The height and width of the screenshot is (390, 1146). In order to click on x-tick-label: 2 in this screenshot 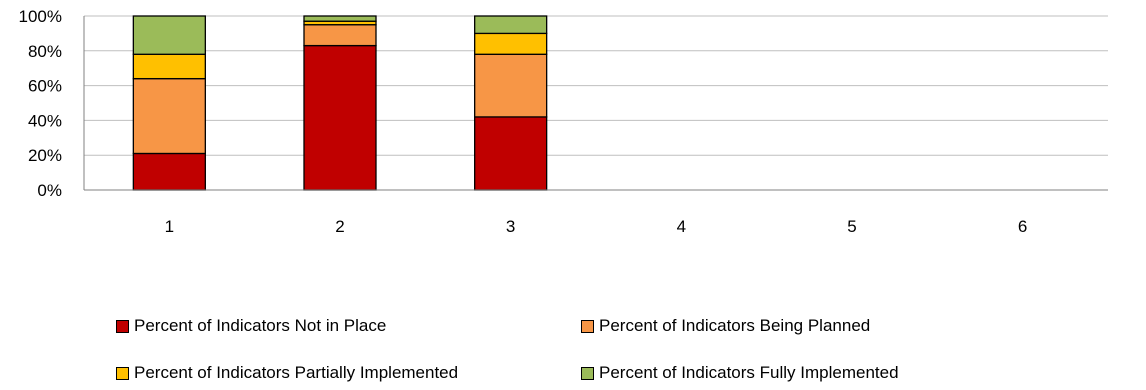, I will do `click(339, 226)`.